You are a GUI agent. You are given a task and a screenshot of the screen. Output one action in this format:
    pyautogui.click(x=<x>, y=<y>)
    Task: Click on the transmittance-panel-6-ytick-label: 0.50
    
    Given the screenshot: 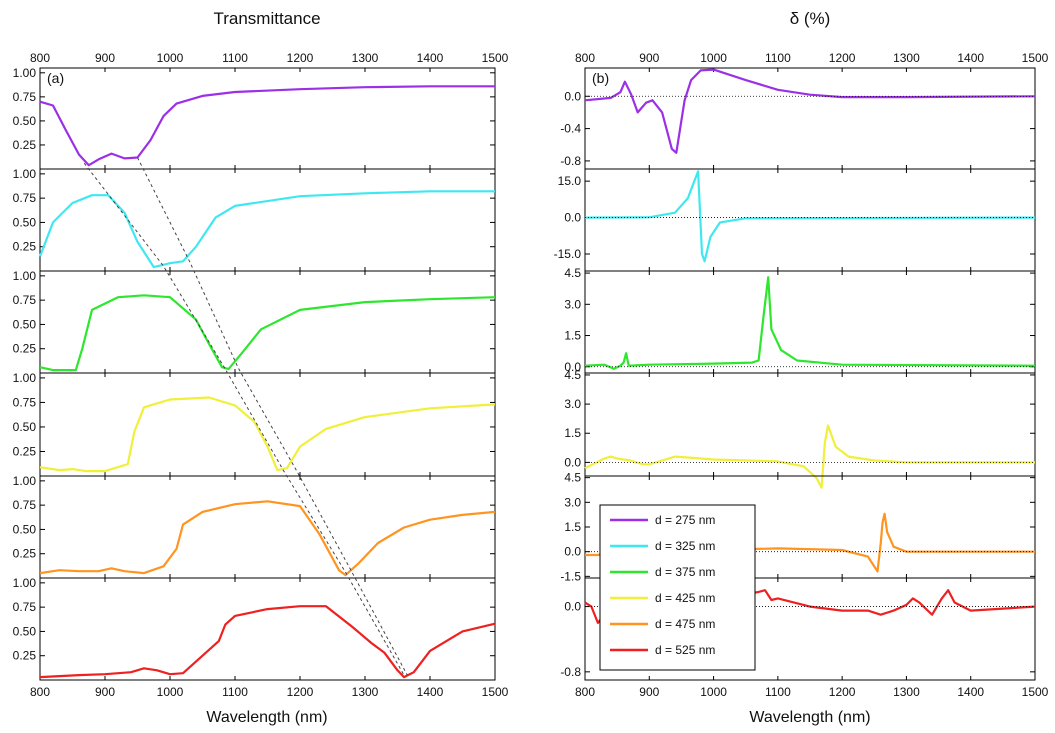 What is the action you would take?
    pyautogui.click(x=25, y=631)
    